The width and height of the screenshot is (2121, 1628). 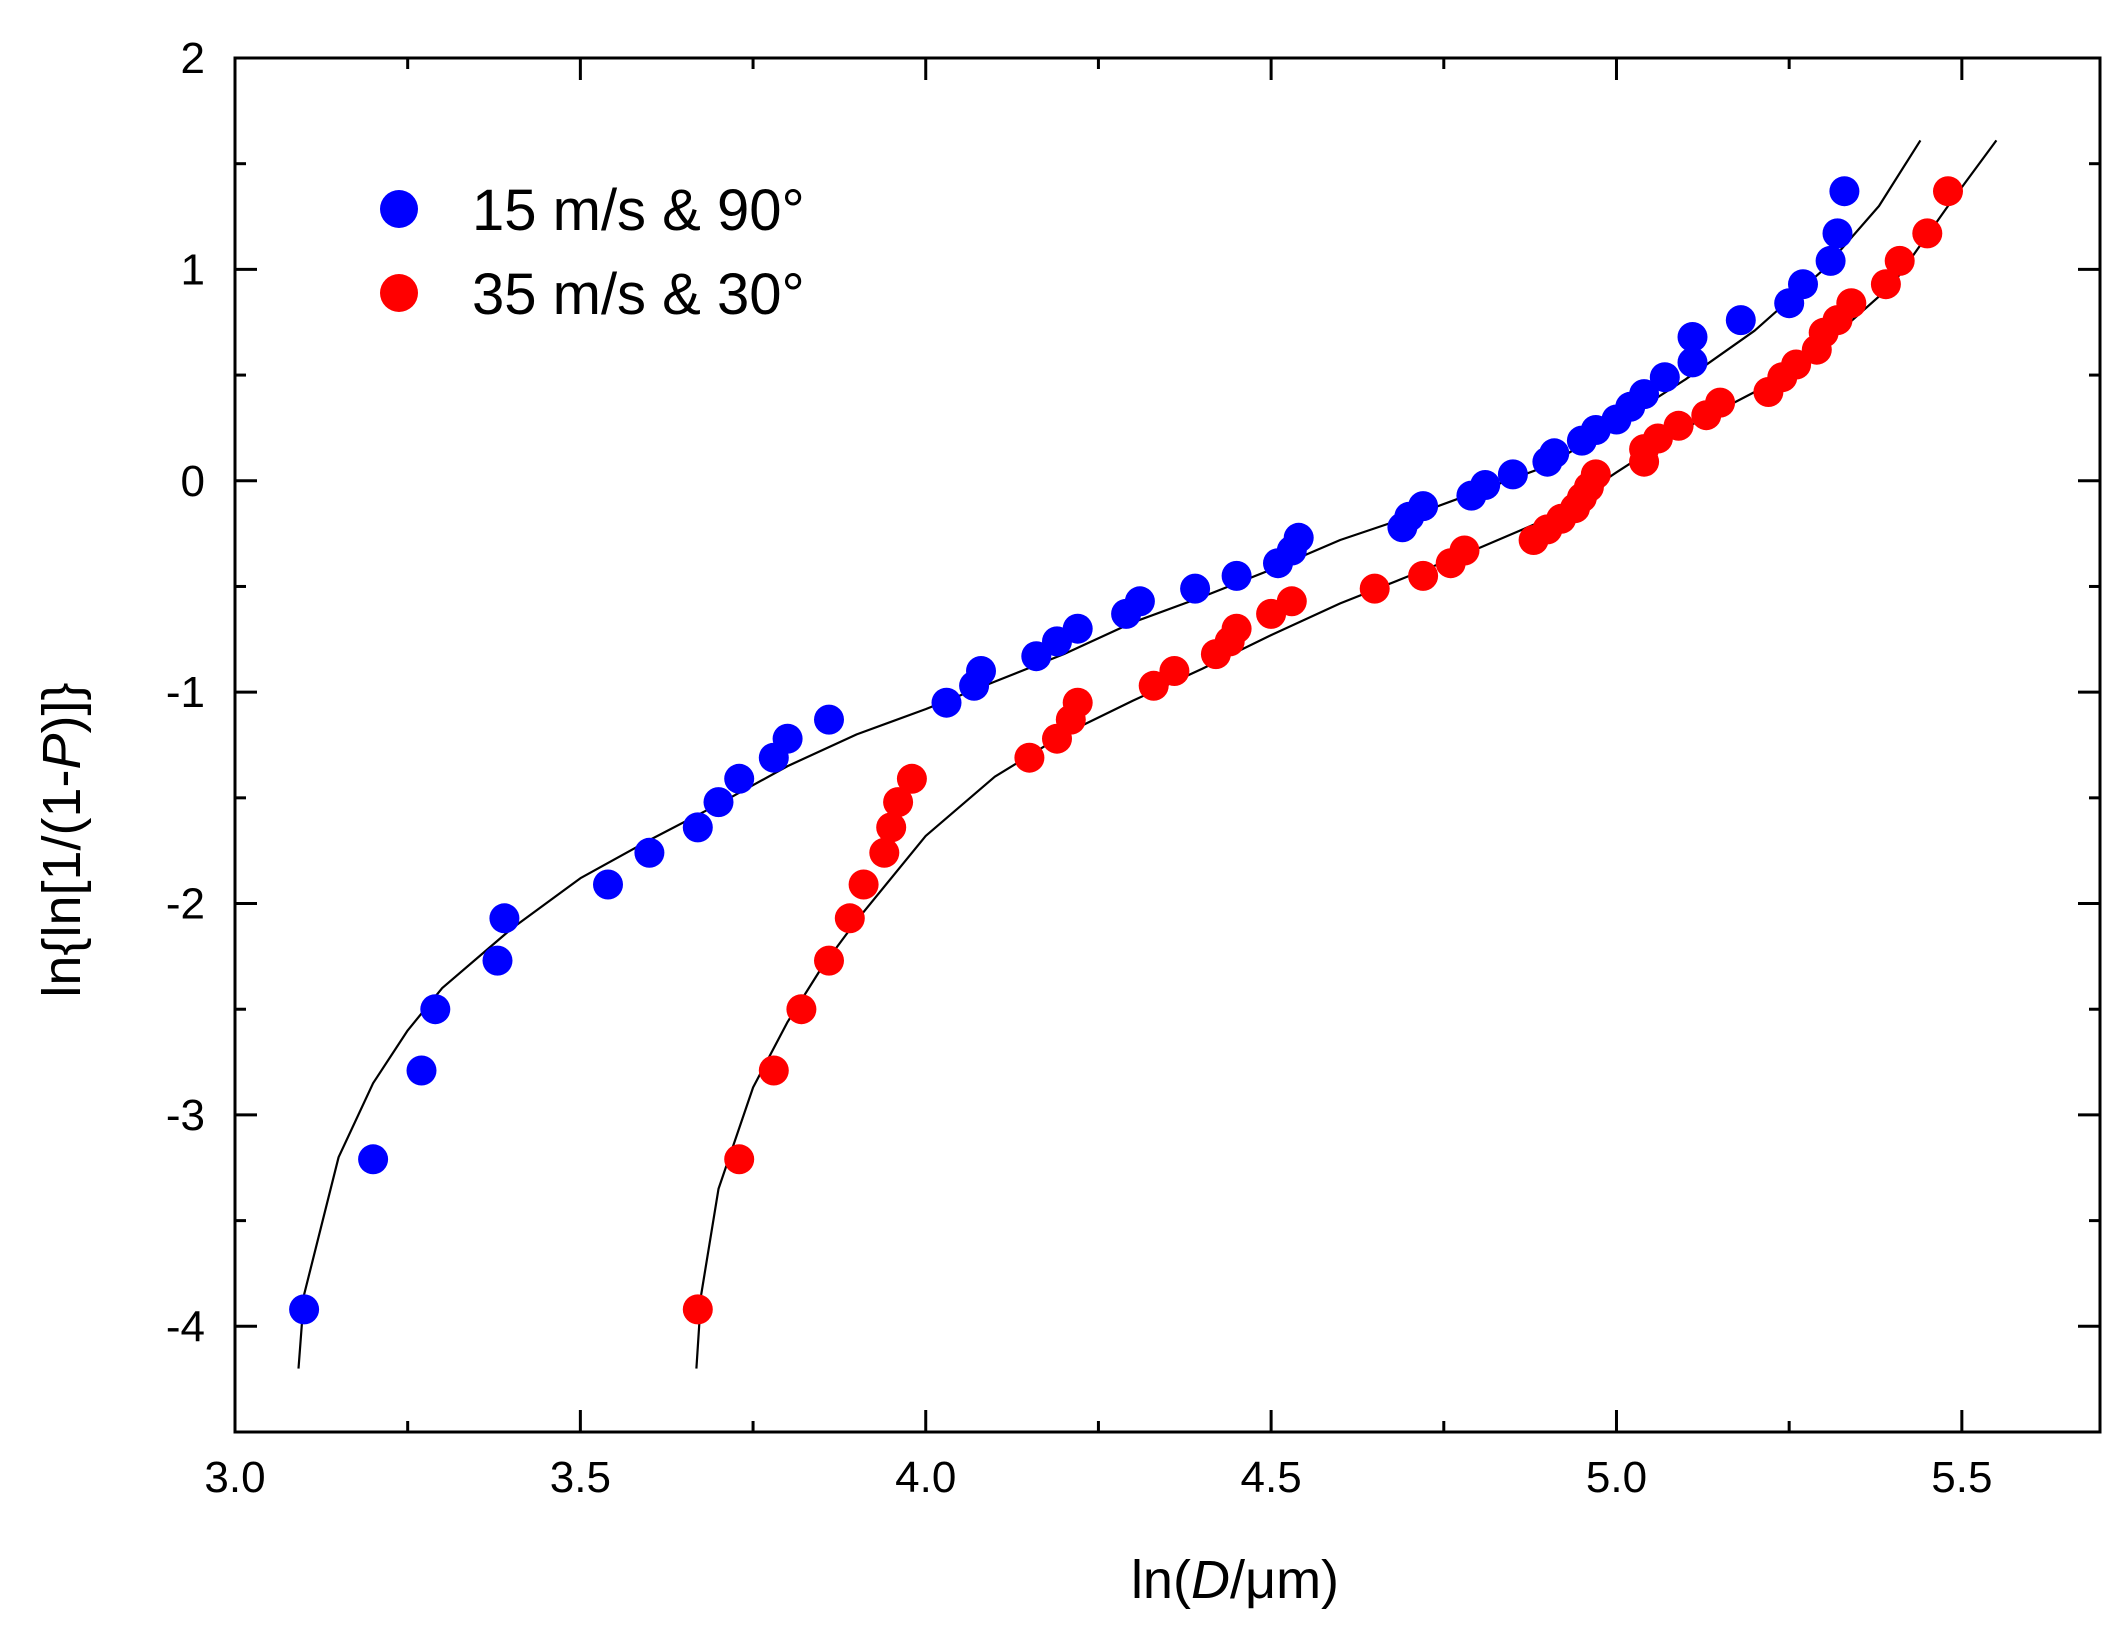 I want to click on y-tick-label: 0, so click(x=193, y=481).